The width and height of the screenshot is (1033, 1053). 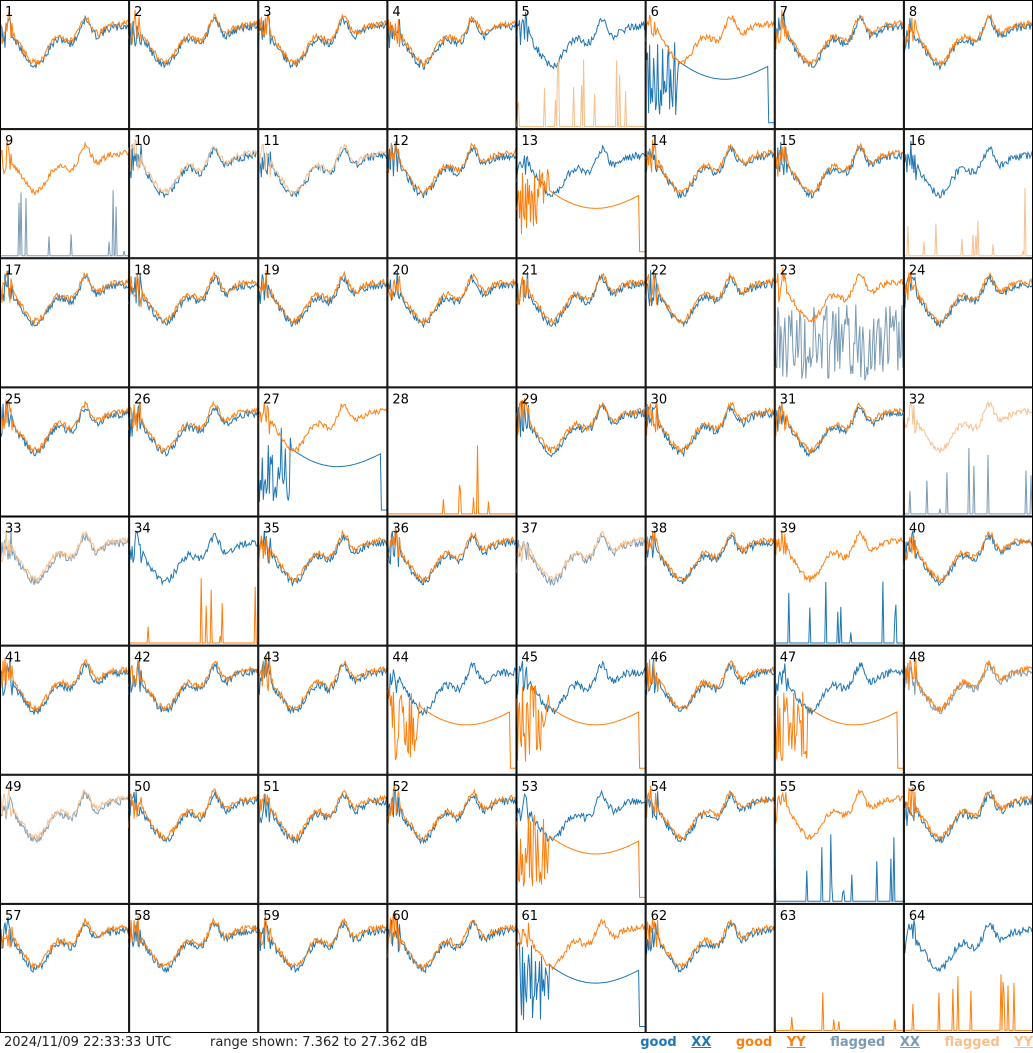 What do you see at coordinates (710, 557) in the screenshot?
I see `panel-38-xx-line` at bounding box center [710, 557].